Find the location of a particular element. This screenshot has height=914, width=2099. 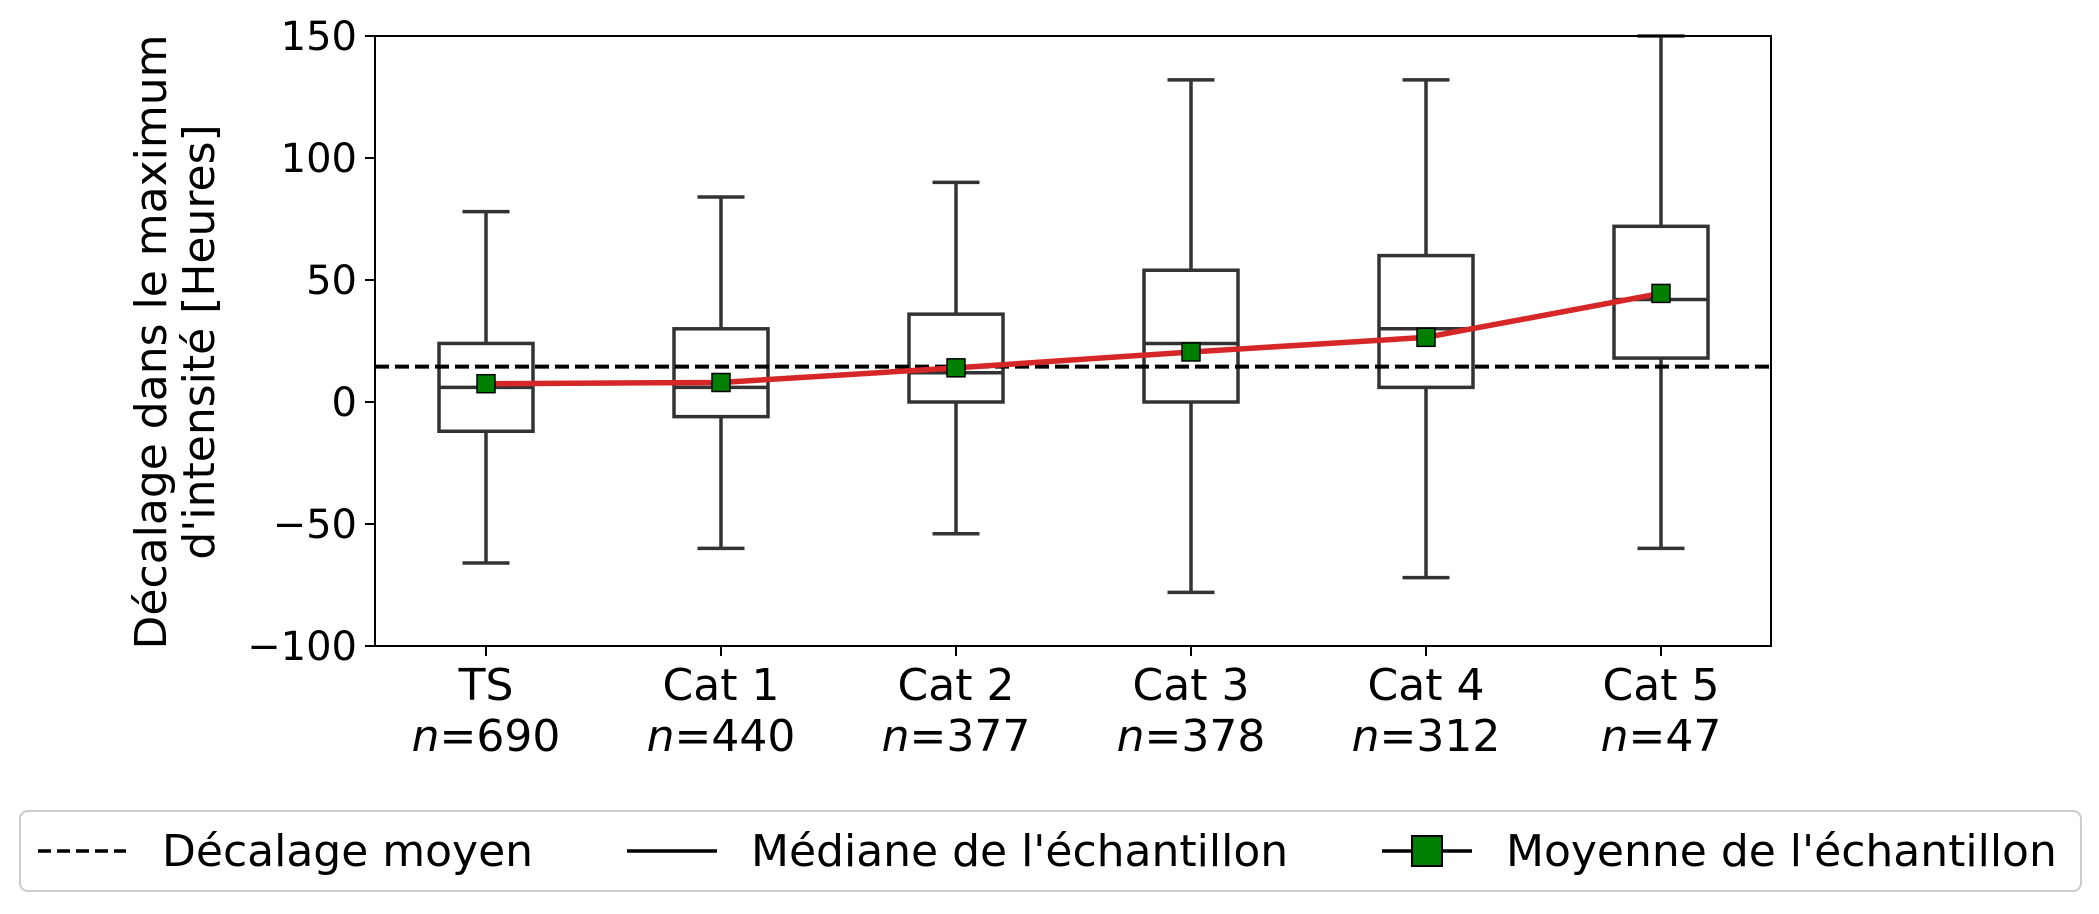

mean-series is located at coordinates (1073, 338).